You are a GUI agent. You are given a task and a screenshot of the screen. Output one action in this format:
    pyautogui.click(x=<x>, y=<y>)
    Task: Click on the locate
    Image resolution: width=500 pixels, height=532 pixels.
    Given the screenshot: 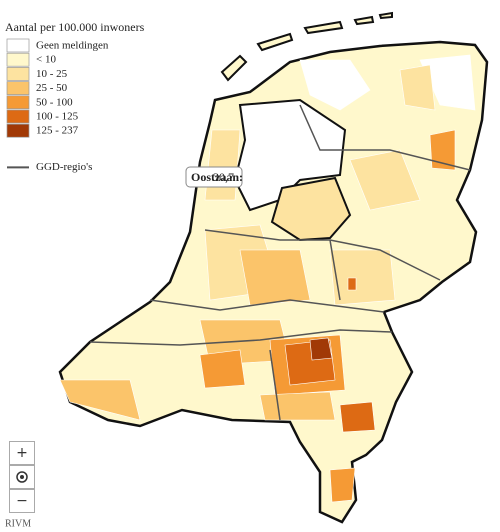 What is the action you would take?
    pyautogui.click(x=22, y=477)
    